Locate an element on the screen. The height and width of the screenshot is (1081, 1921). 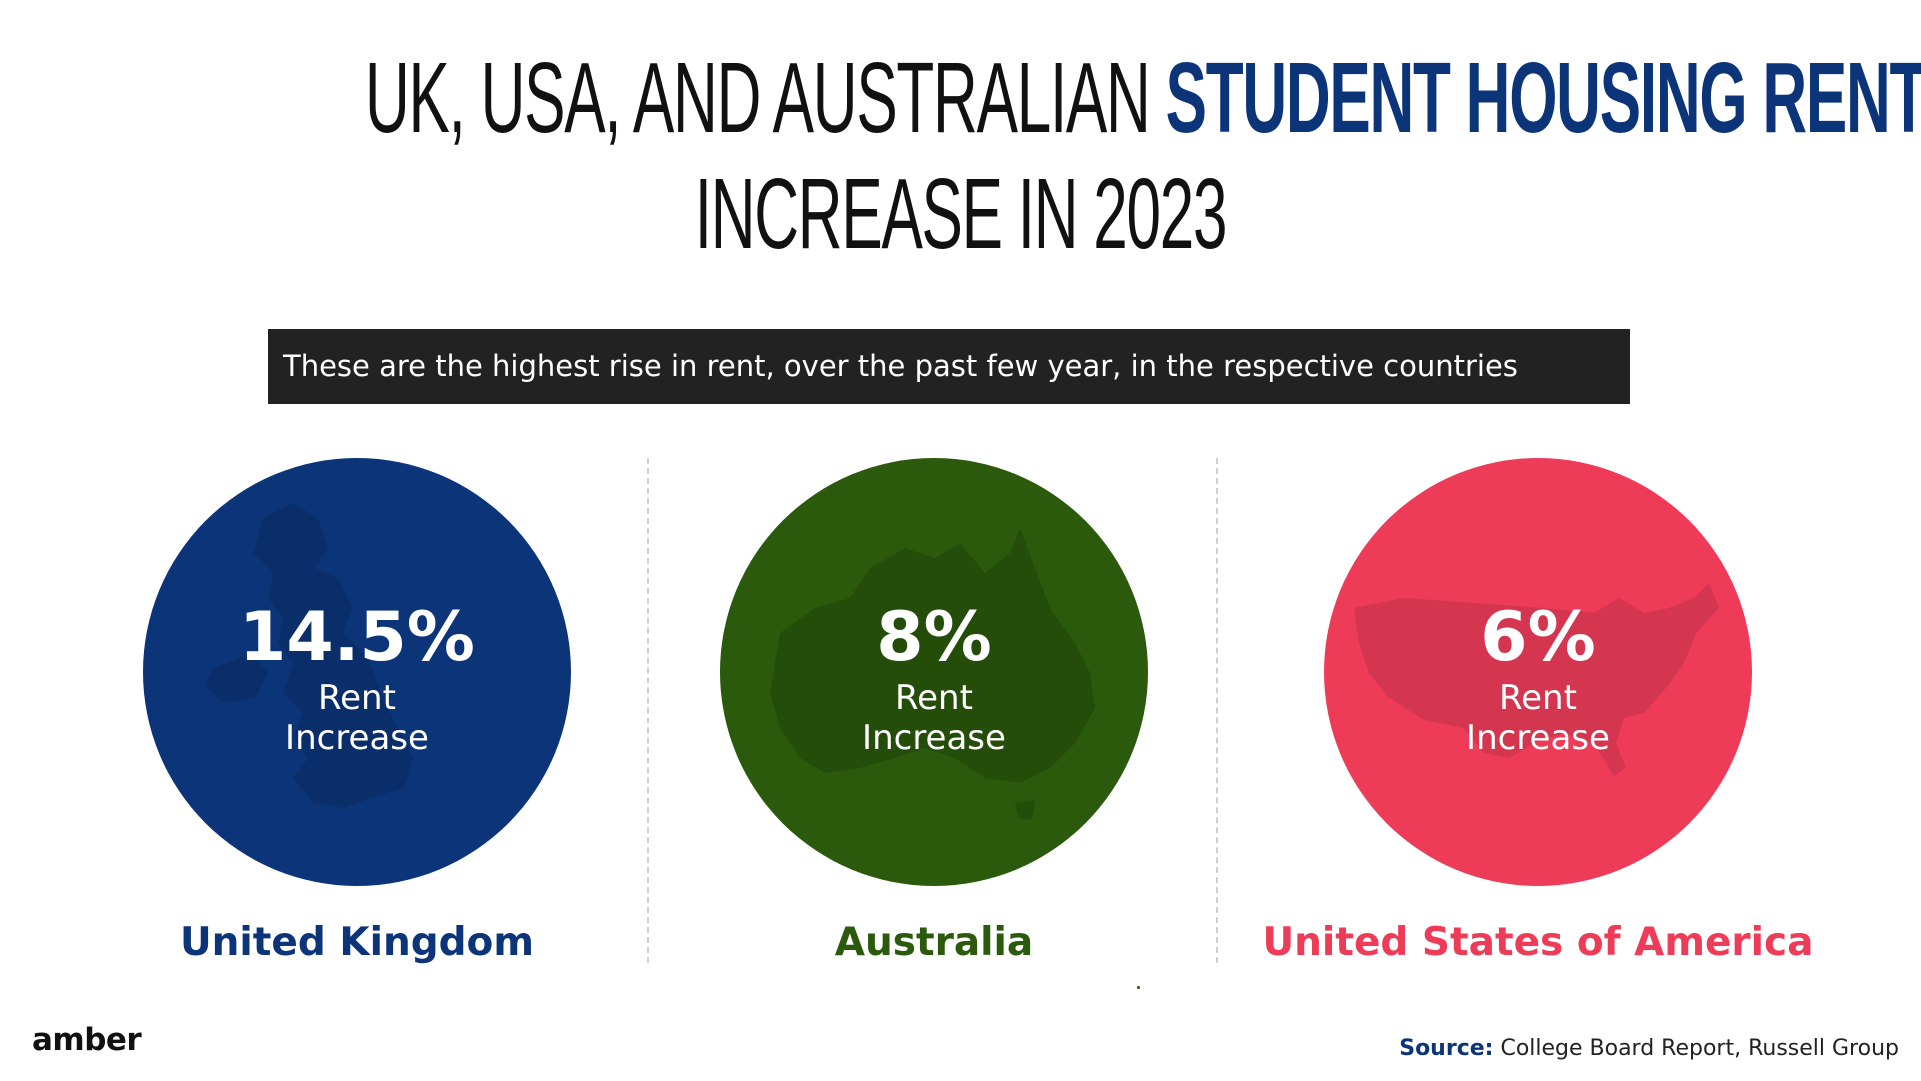
title-highlight: STUDENT HOUSING RENT is located at coordinates (1543, 98).